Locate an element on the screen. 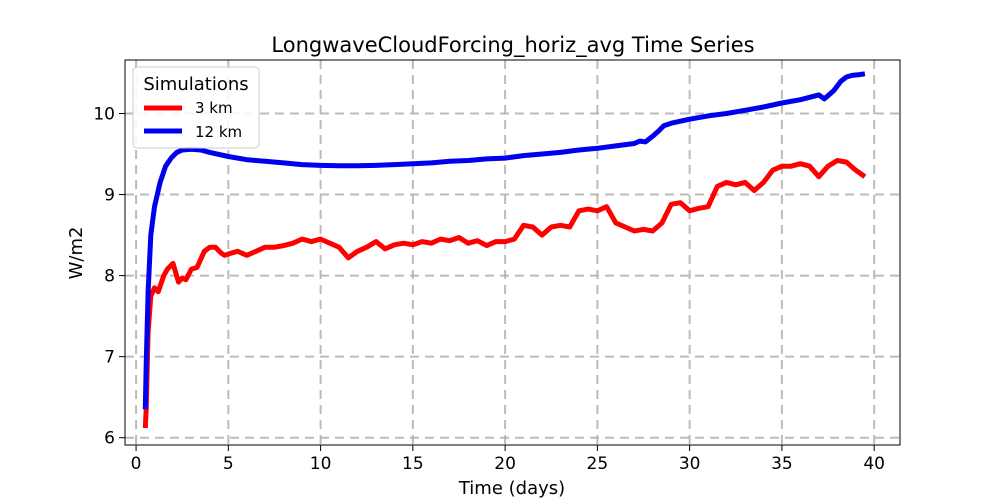  x-tick-label: 35 is located at coordinates (782, 464).